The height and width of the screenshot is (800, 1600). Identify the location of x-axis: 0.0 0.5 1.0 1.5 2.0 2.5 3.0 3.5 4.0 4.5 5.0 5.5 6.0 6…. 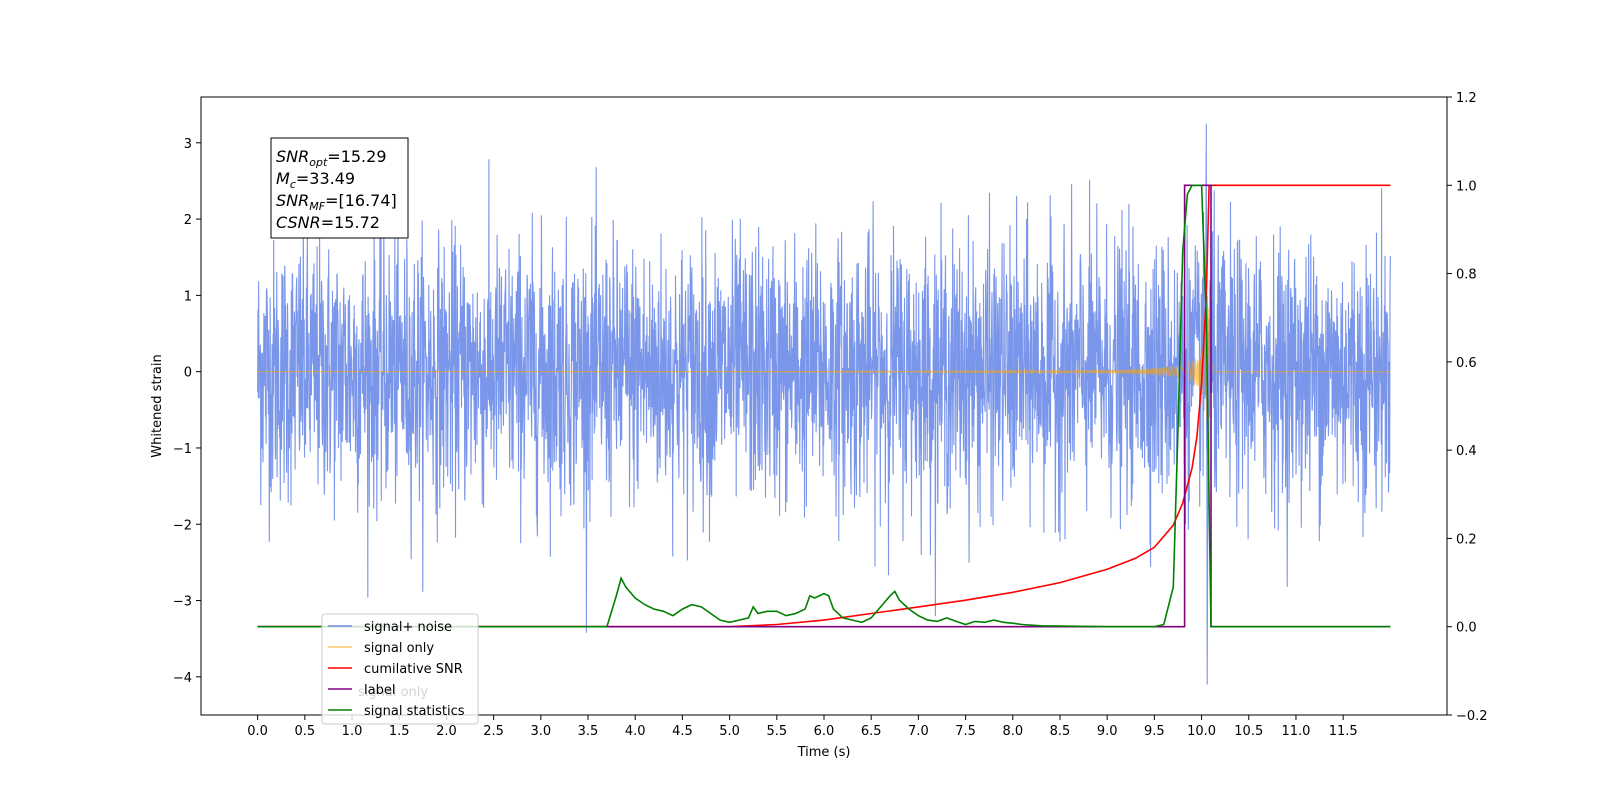
(802, 727).